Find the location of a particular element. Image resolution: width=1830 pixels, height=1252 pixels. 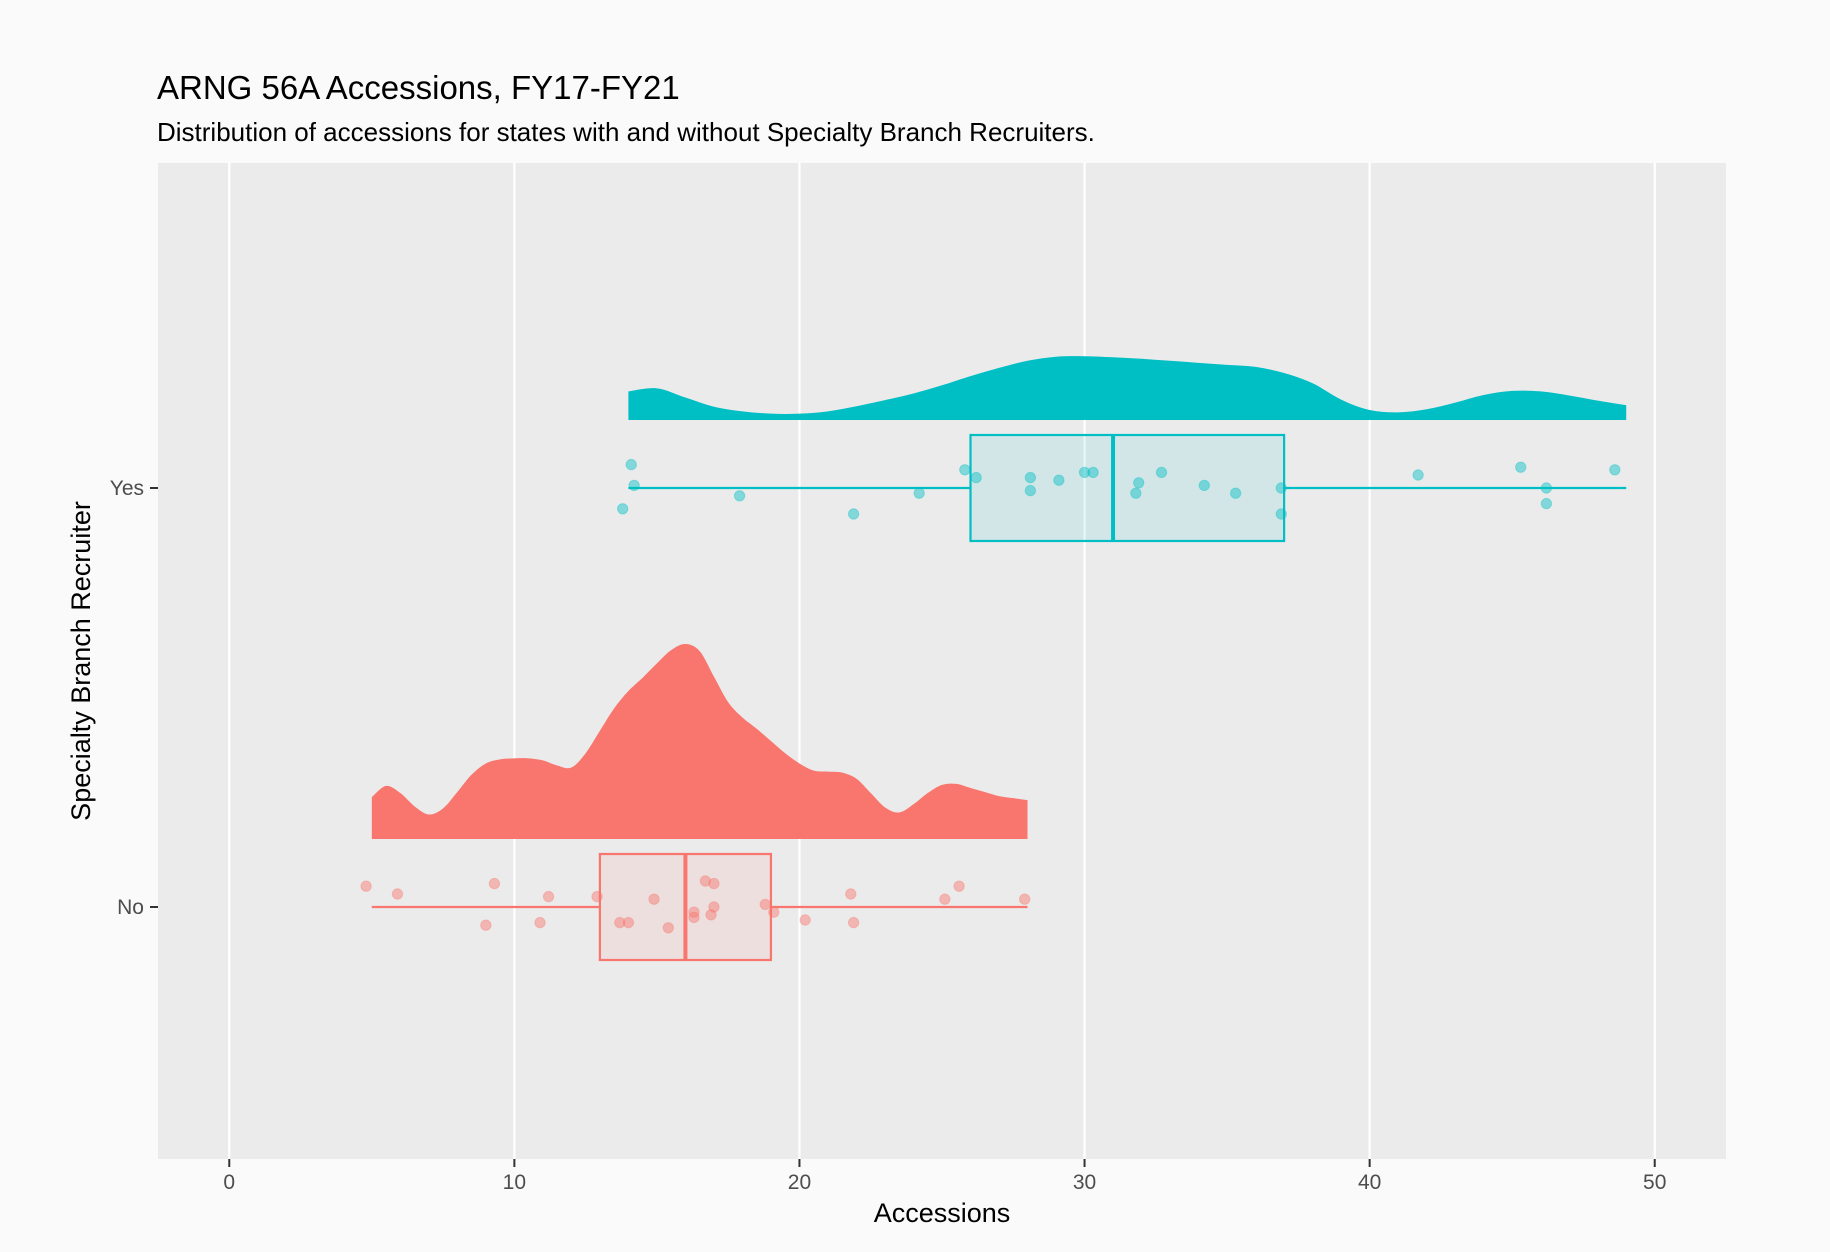

x-tick-label-20: 20 is located at coordinates (799, 1182).